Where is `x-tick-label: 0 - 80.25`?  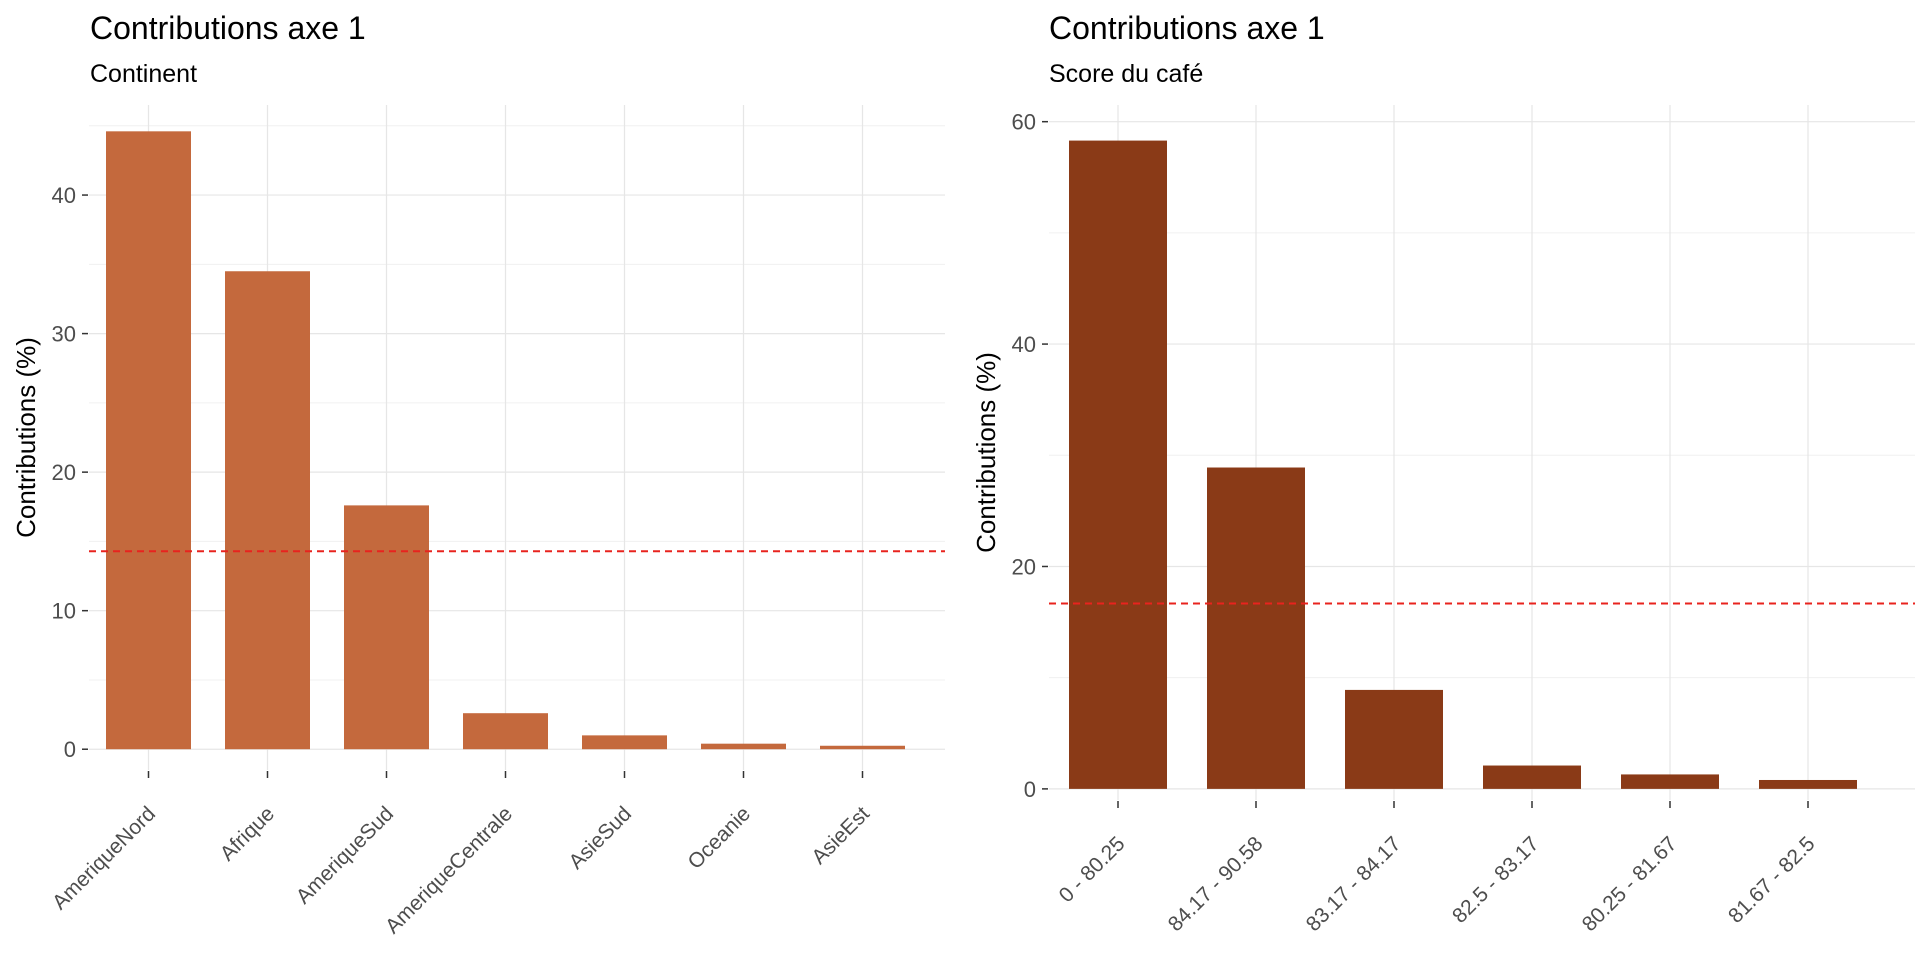
x-tick-label: 0 - 80.25 is located at coordinates (1092, 869).